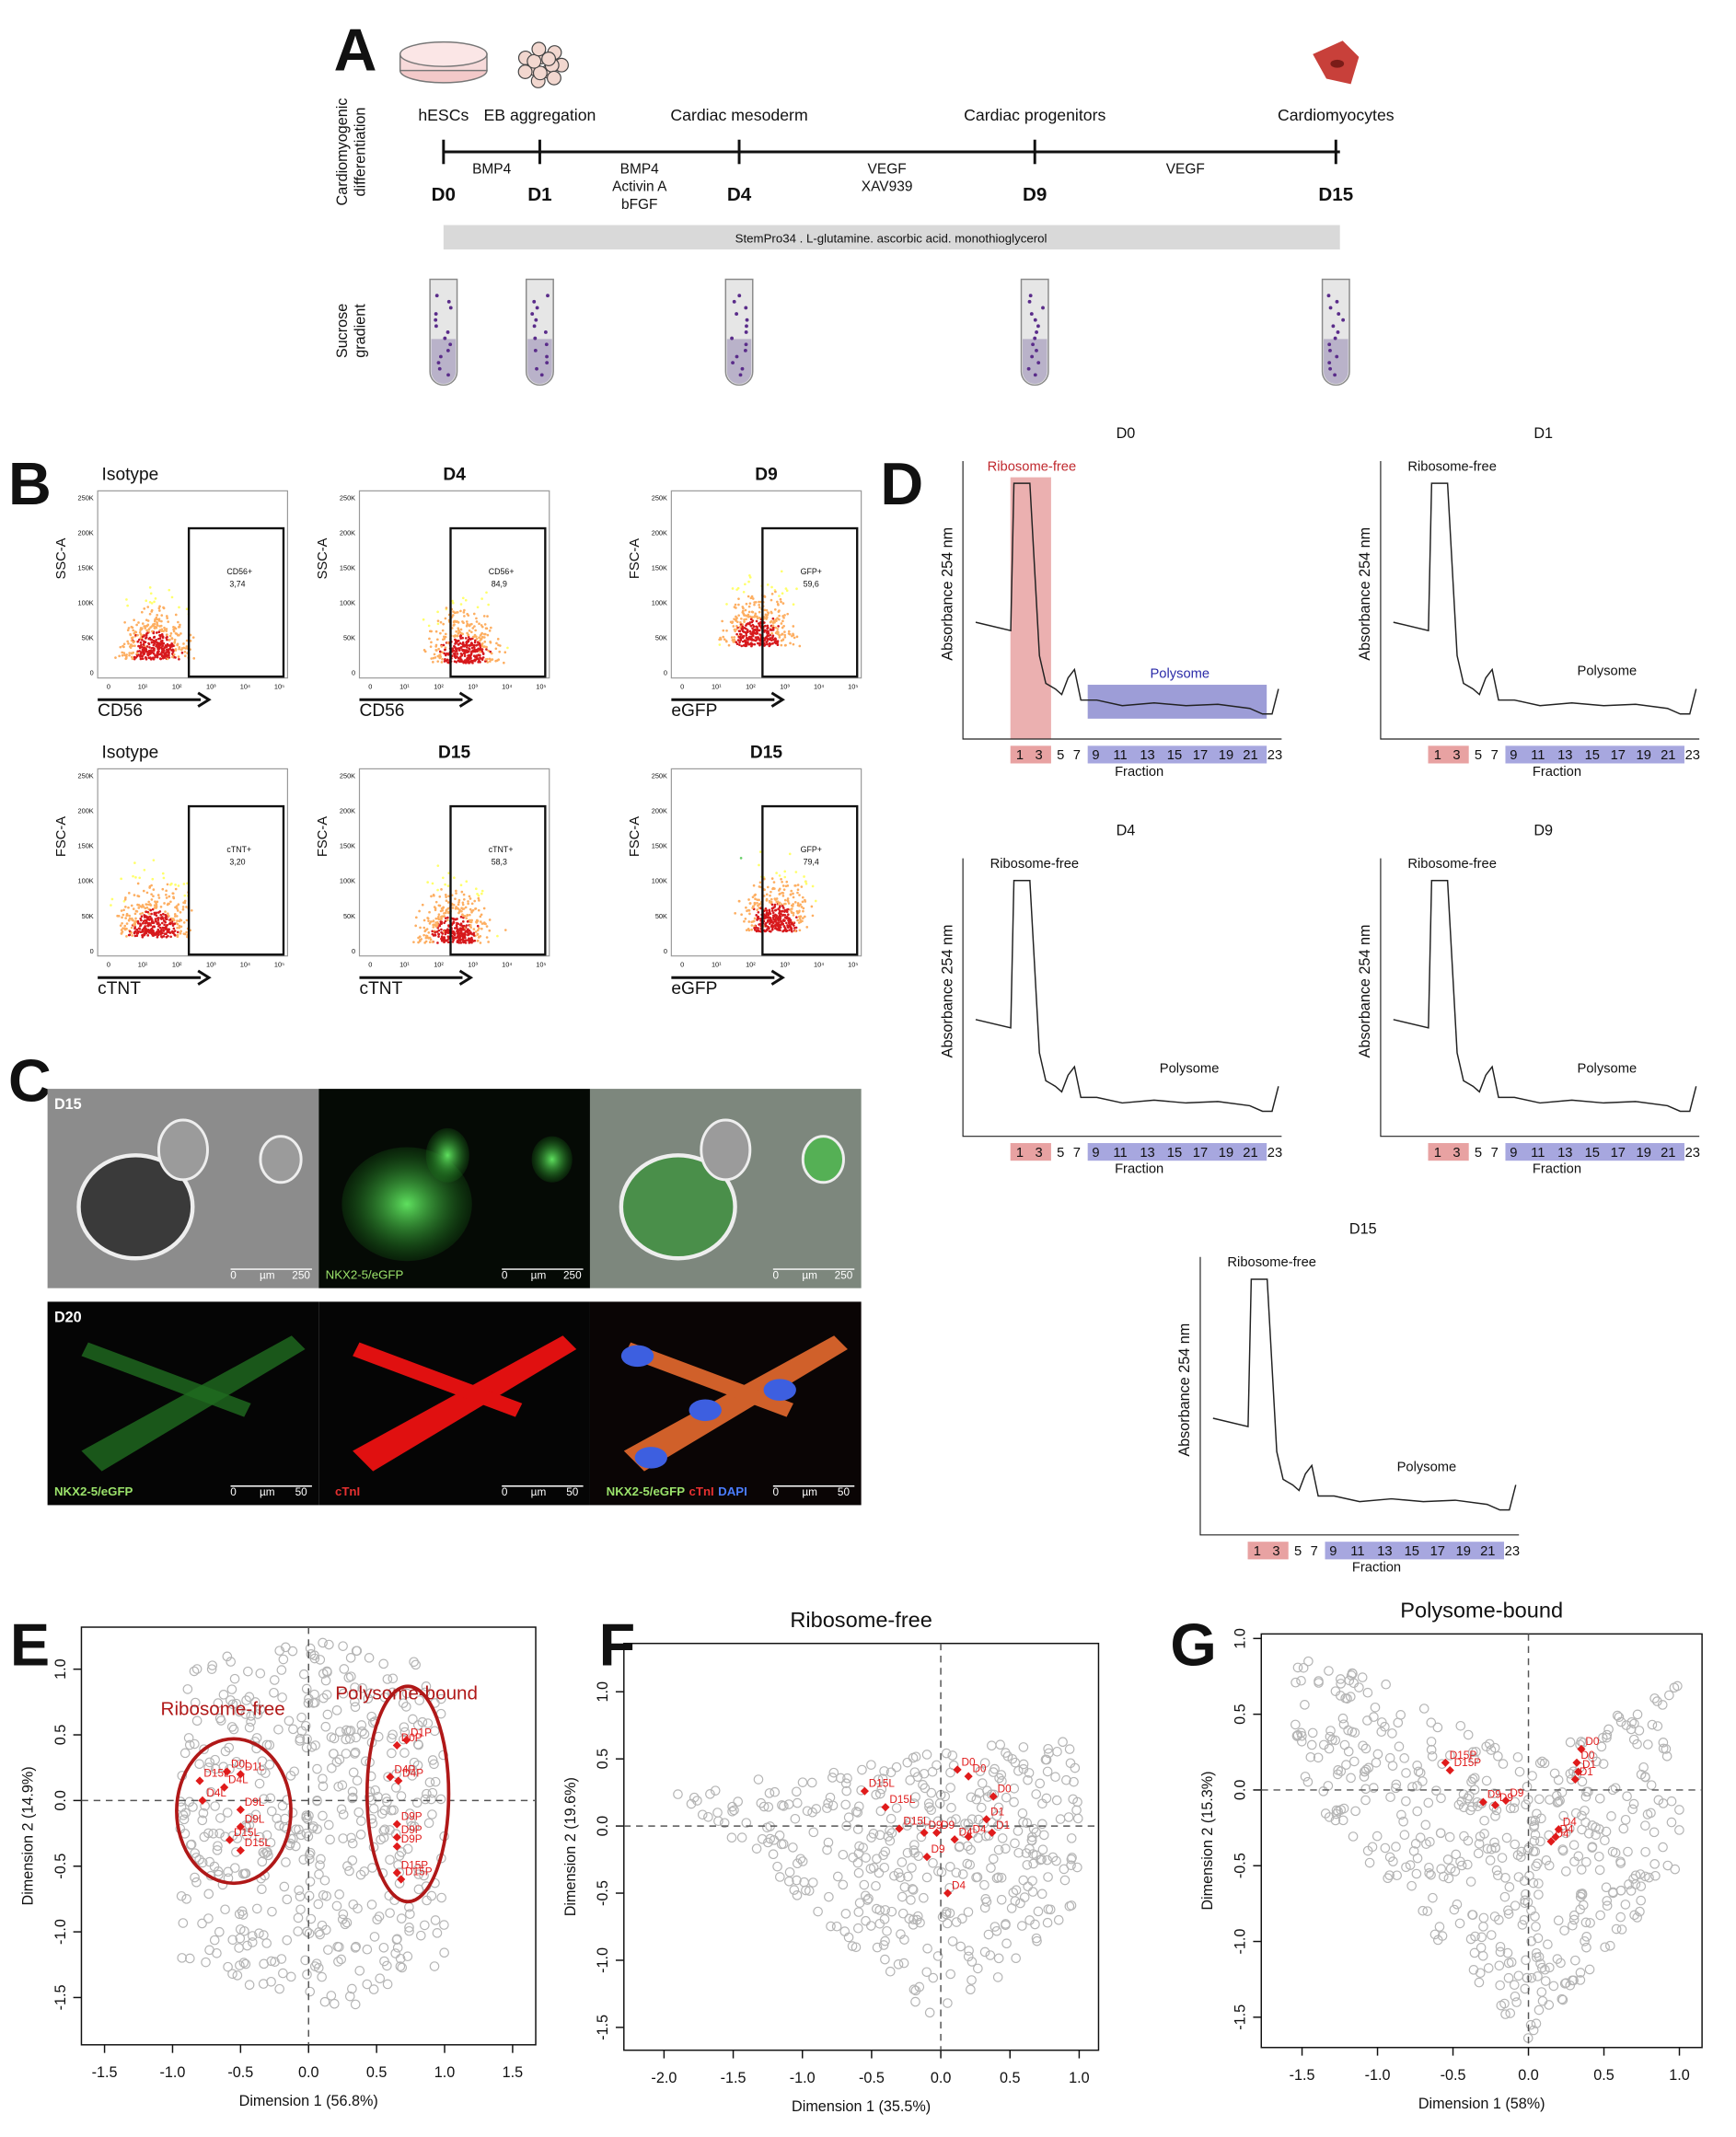 The image size is (1736, 2137). I want to click on x-tick-label: -1.0, so click(173, 2072).